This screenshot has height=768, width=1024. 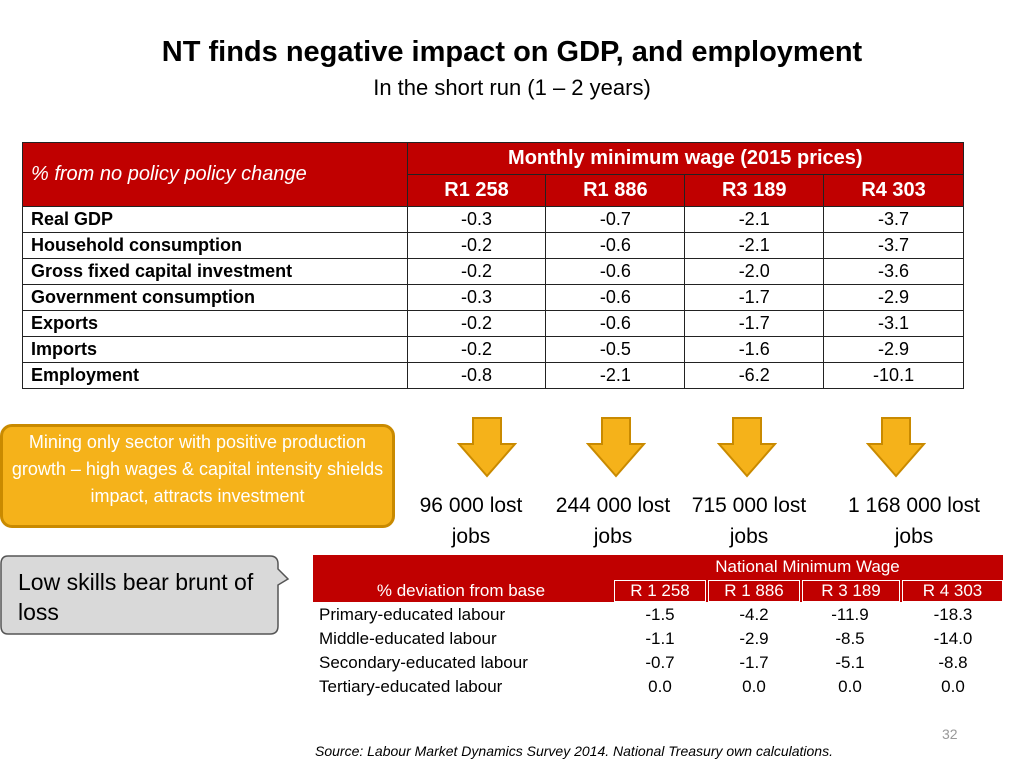 I want to click on table-corner-label: % from no policy policy change, so click(x=215, y=174).